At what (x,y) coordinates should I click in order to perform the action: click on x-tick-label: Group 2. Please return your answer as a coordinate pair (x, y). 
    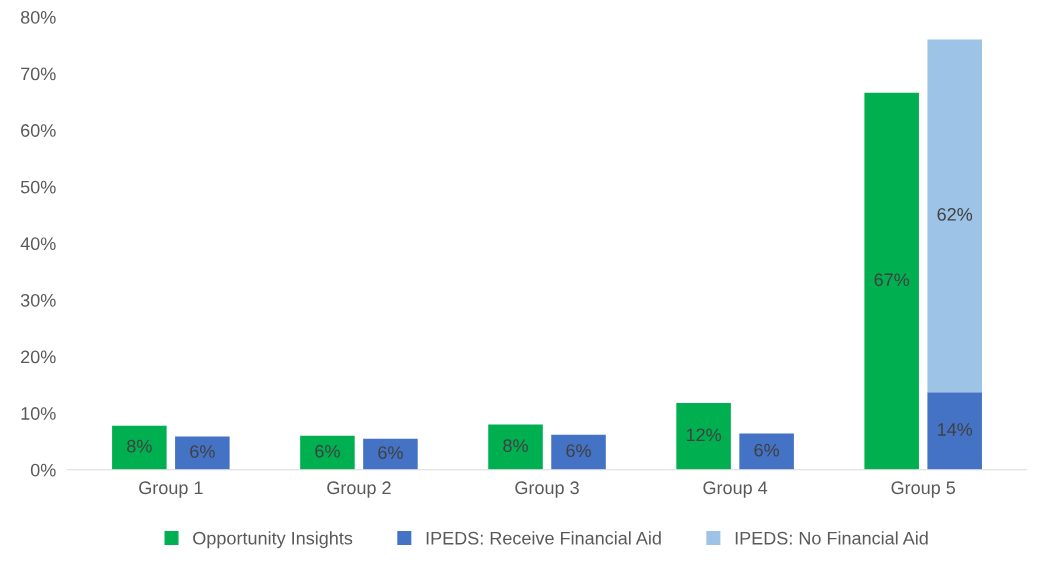
    Looking at the image, I should click on (359, 489).